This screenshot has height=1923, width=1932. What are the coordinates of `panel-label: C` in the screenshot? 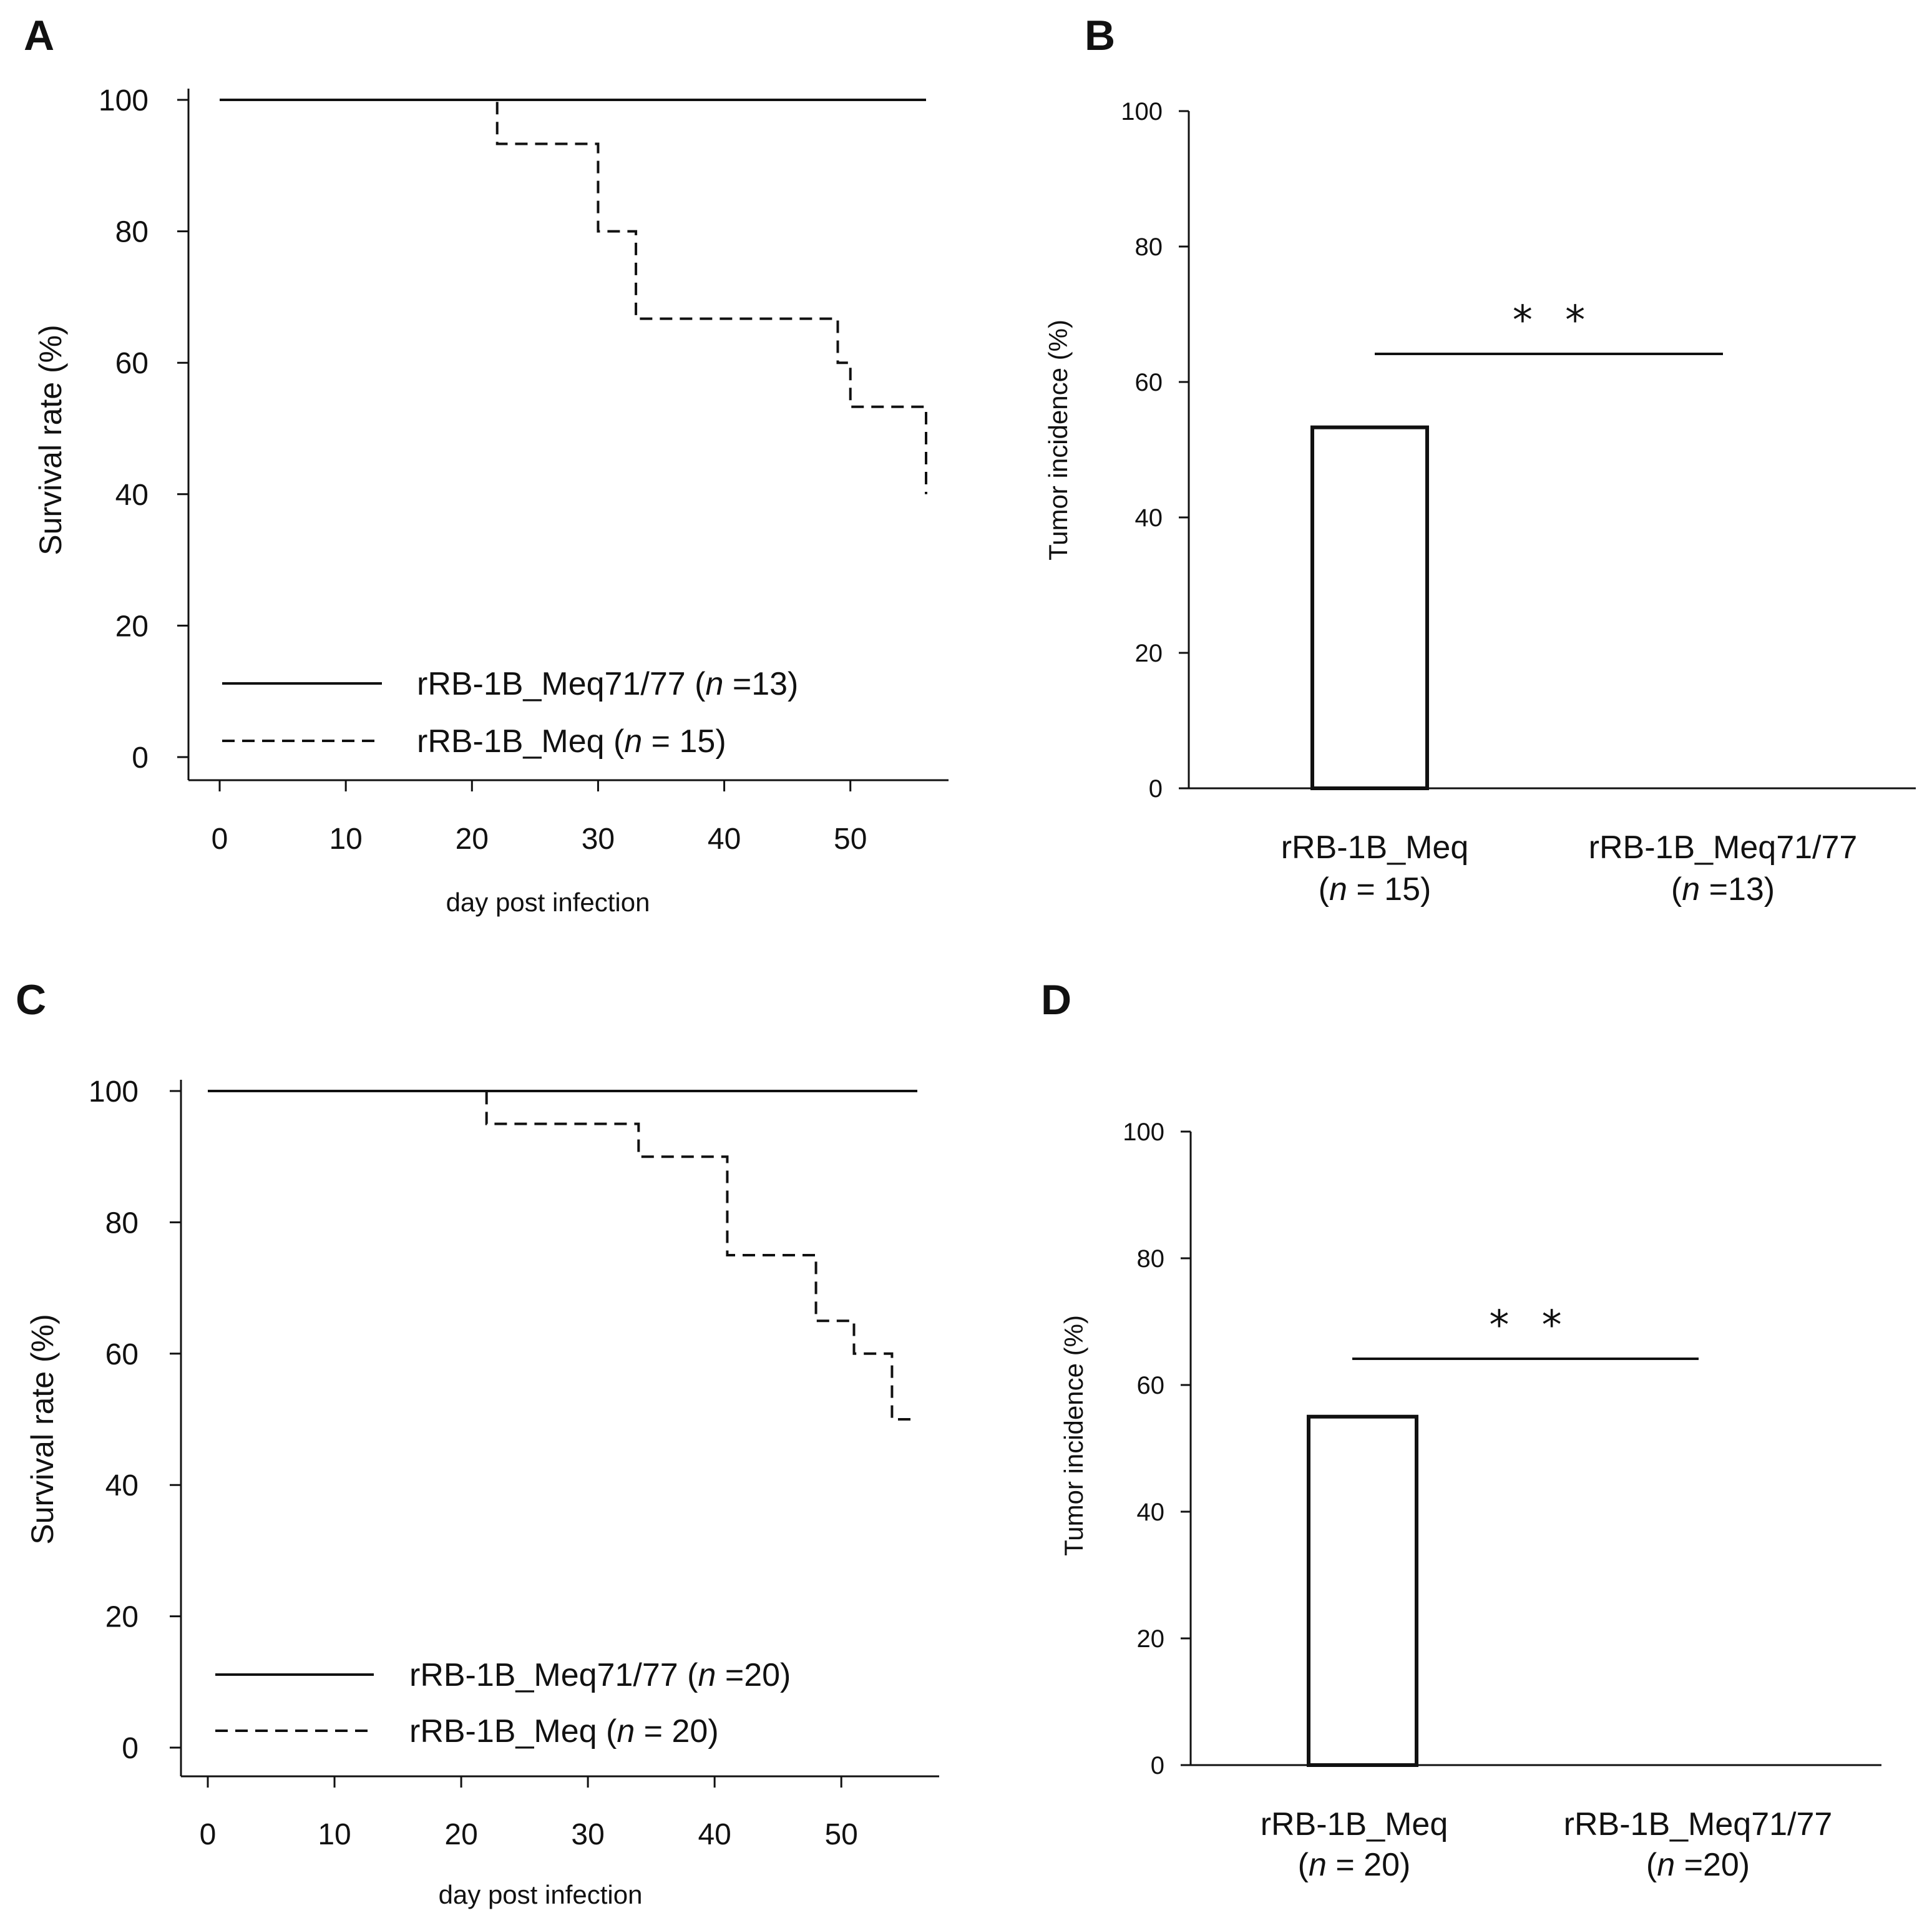 It's located at (31, 1000).